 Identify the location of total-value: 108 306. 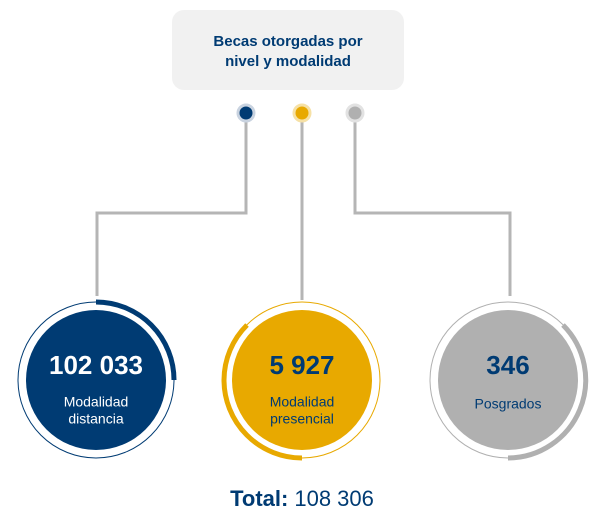
(334, 498).